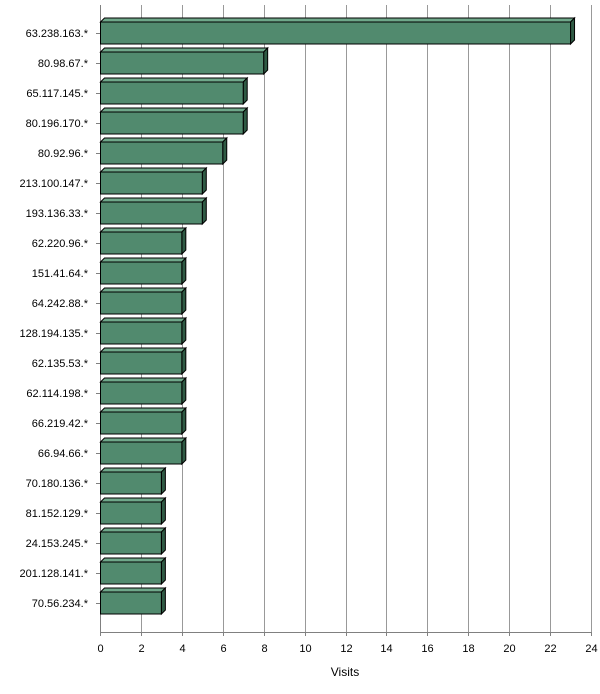 Image resolution: width=600 pixels, height=694 pixels. What do you see at coordinates (60, 244) in the screenshot?
I see `category-label-7: 62.220.96.*` at bounding box center [60, 244].